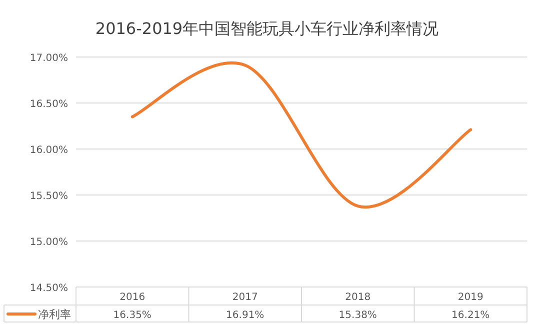 The height and width of the screenshot is (333, 534). I want to click on legend-label: 净利率, so click(54, 314).